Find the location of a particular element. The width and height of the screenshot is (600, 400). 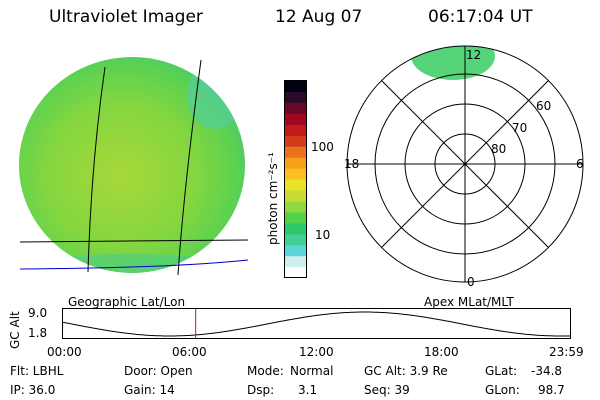

colorbar-tick-10: 10 is located at coordinates (323, 235).